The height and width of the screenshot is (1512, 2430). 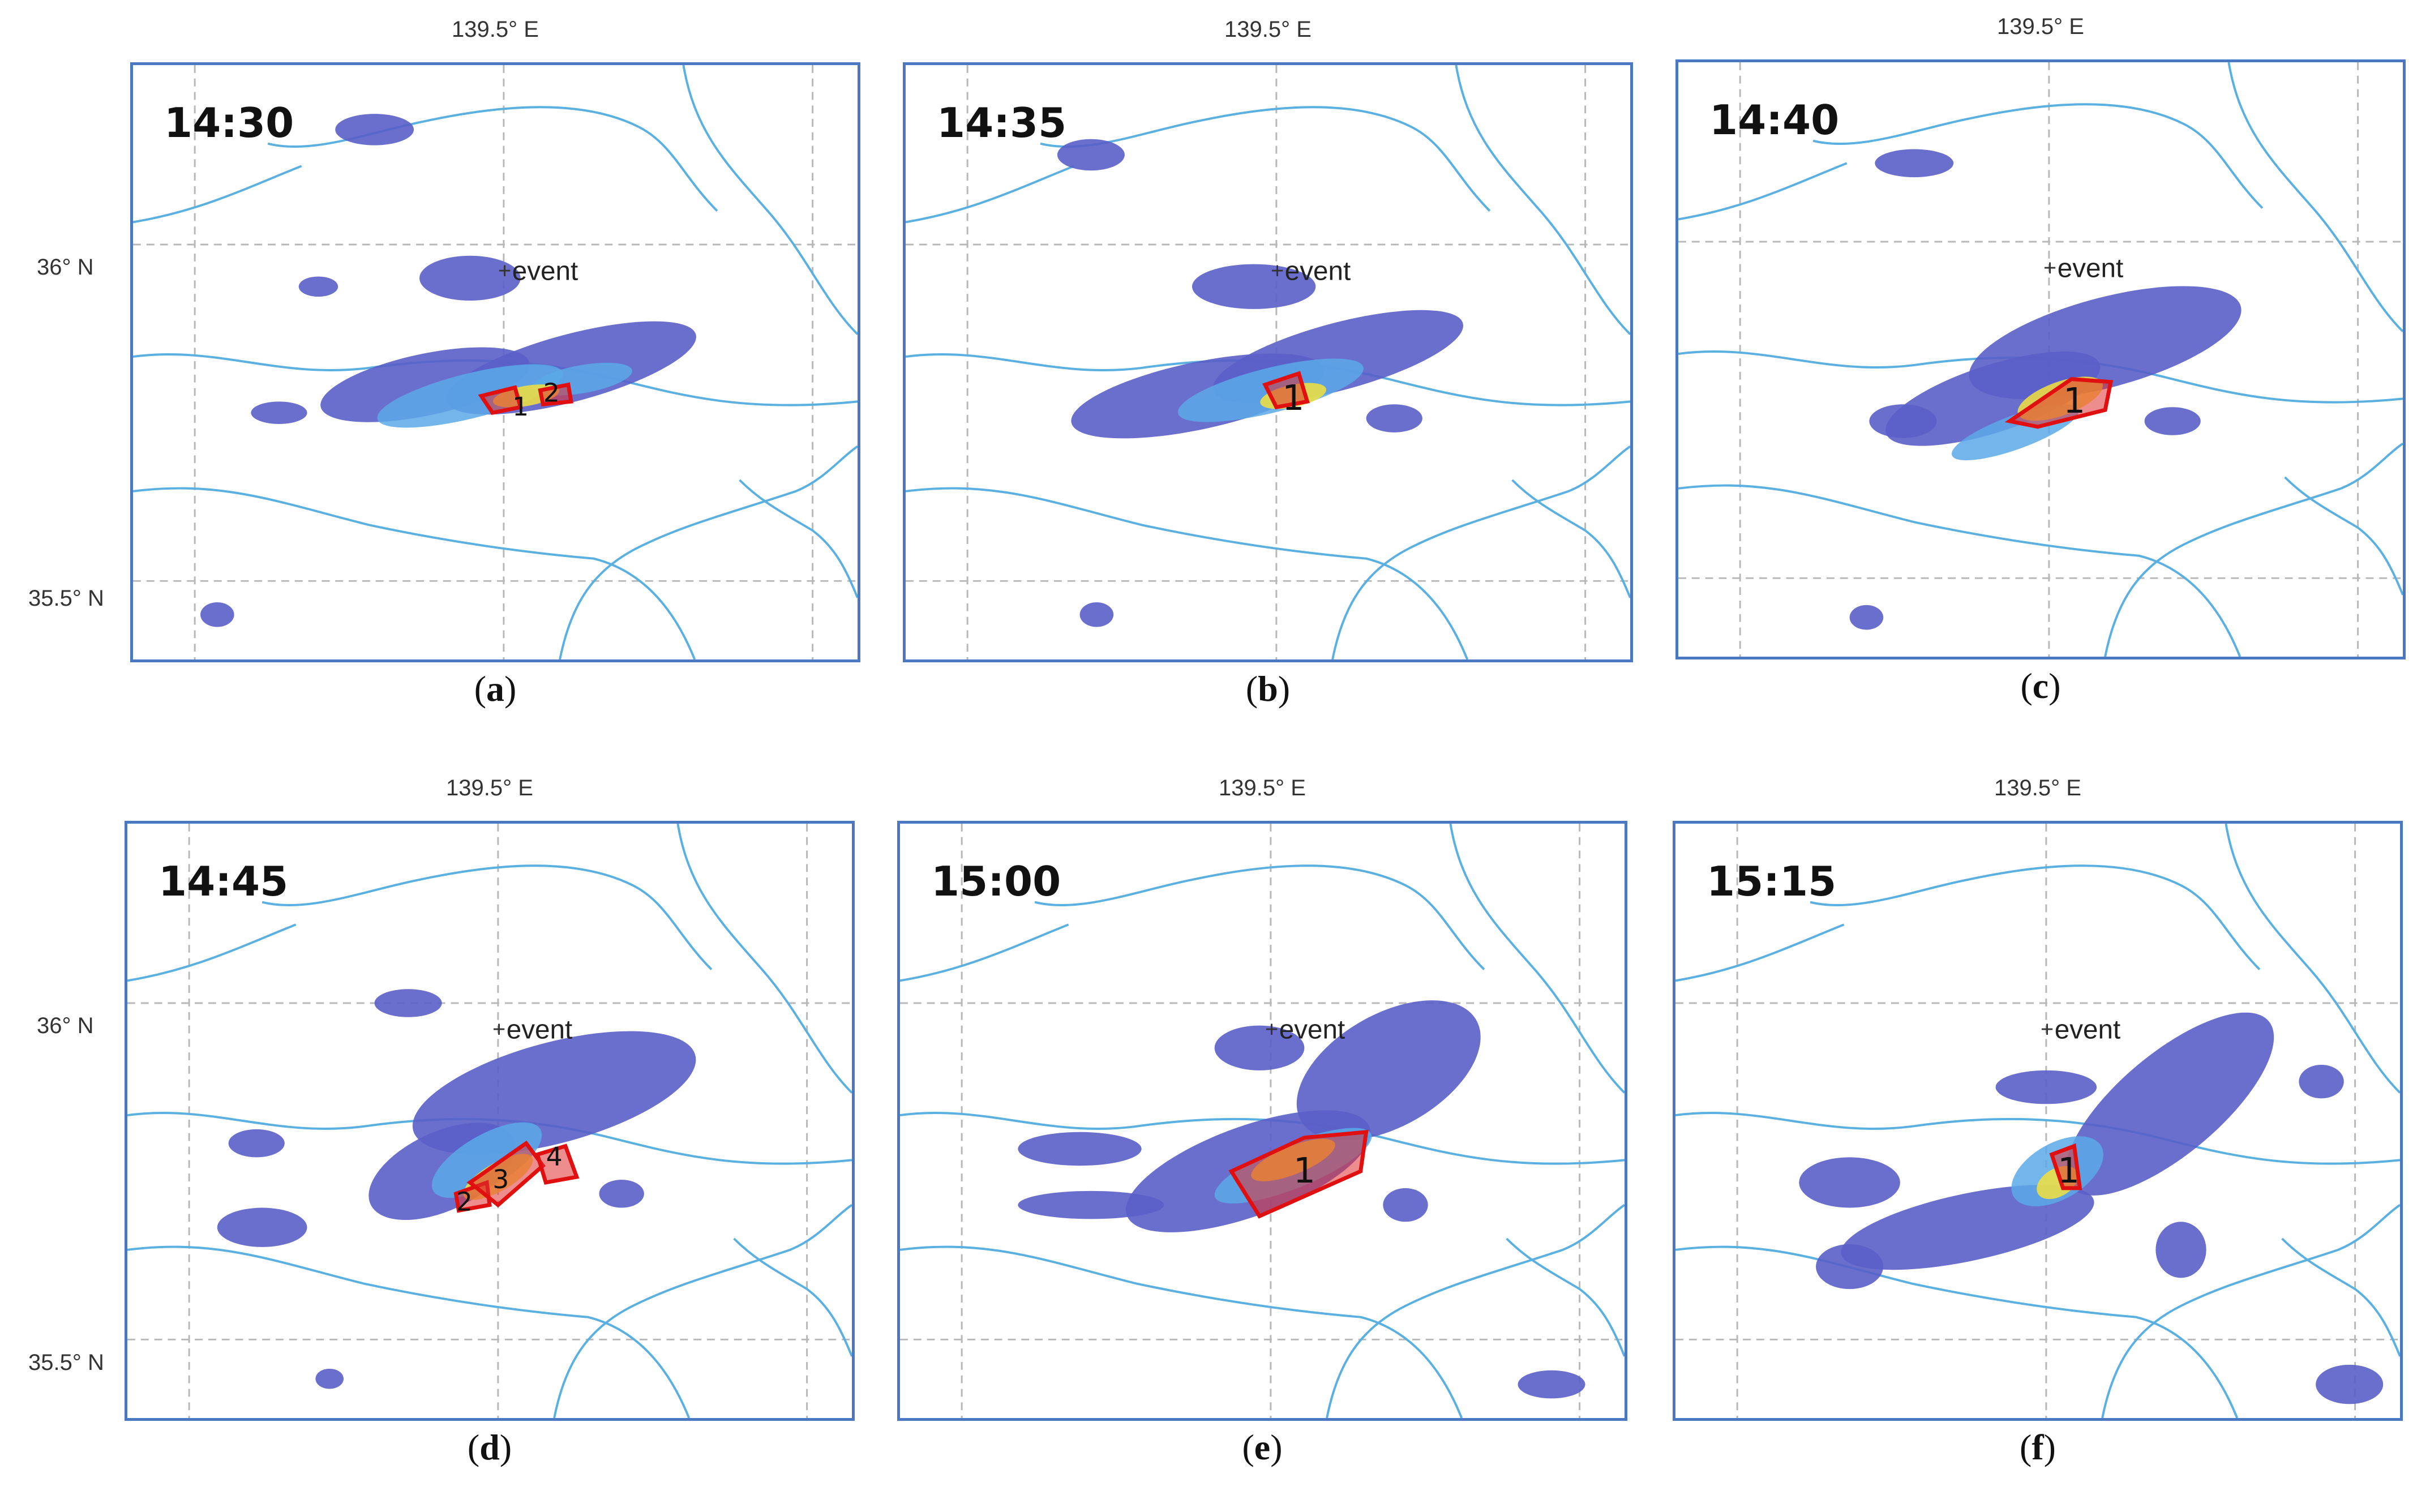 I want to click on time-label: 15:15, so click(x=1772, y=881).